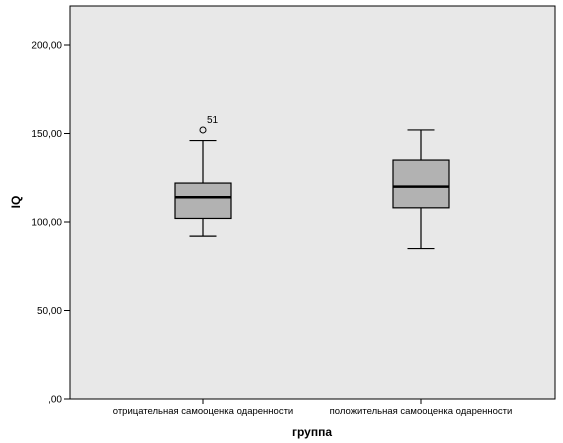 The height and width of the screenshot is (443, 563). I want to click on y-tick-label: 200,00, so click(46, 46).